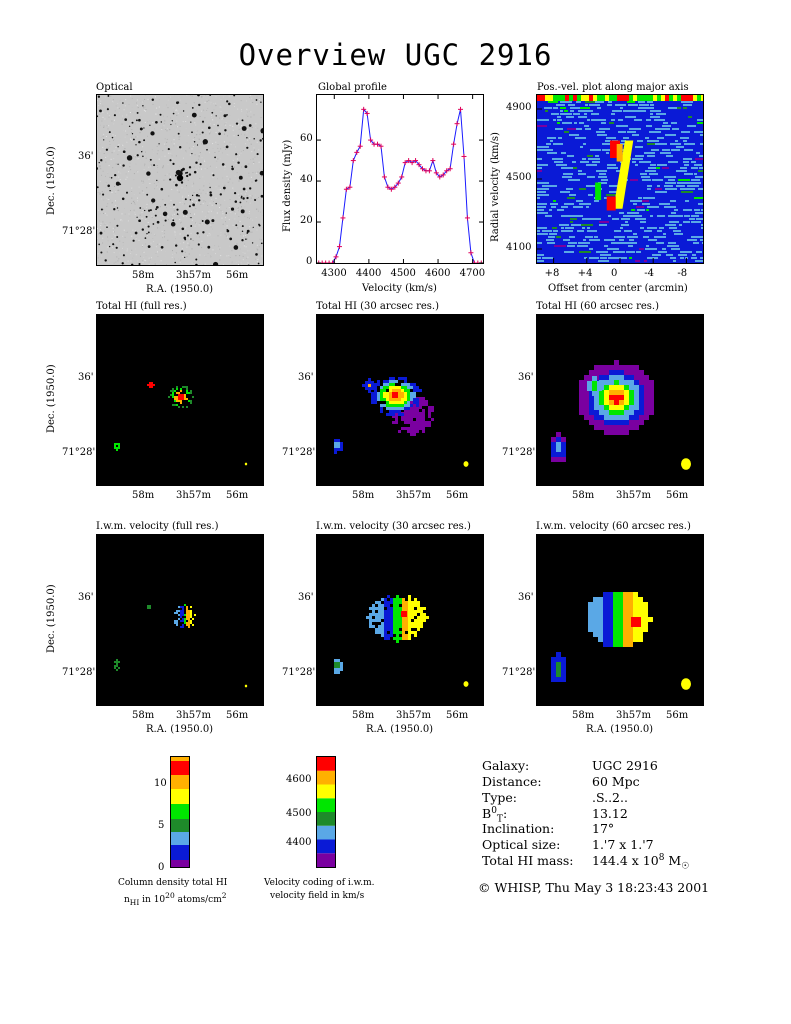 The image size is (791, 1024). I want to click on hi-30-satellite, so click(341, 449).